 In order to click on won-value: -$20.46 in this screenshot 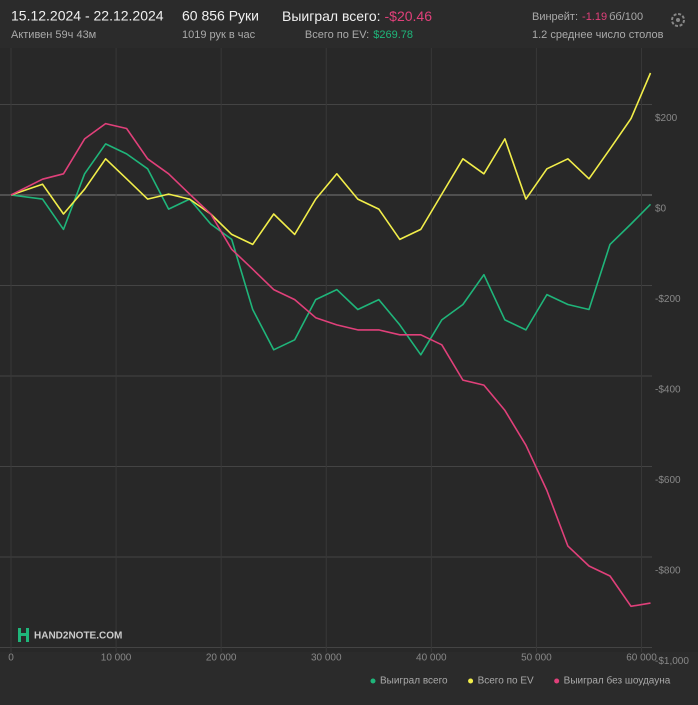, I will do `click(409, 16)`.